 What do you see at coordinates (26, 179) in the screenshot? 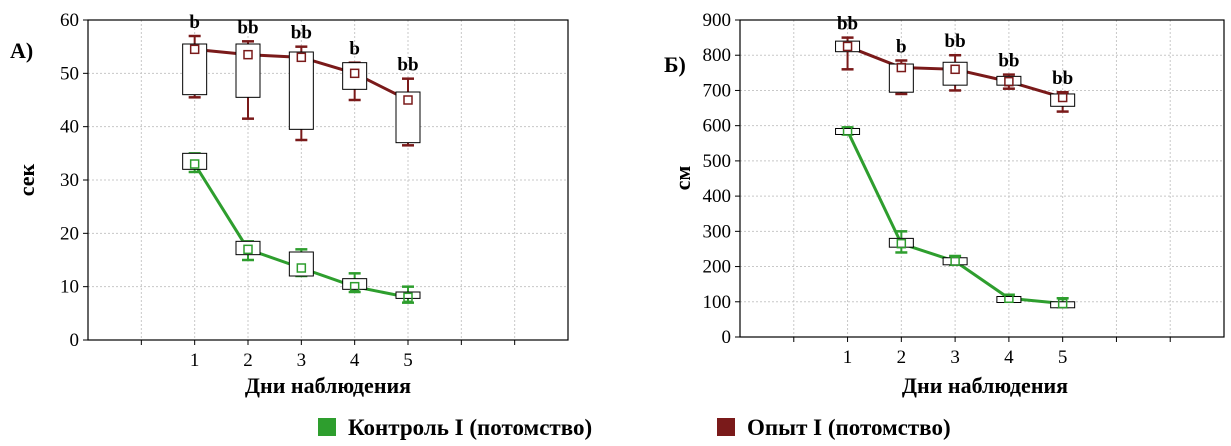
I see `y-axis-label: сек` at bounding box center [26, 179].